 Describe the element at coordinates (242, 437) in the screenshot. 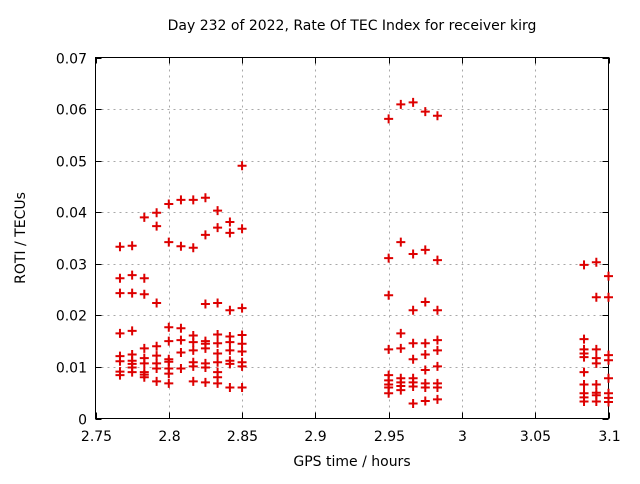

I see `x-tick-label: 2.85` at that location.